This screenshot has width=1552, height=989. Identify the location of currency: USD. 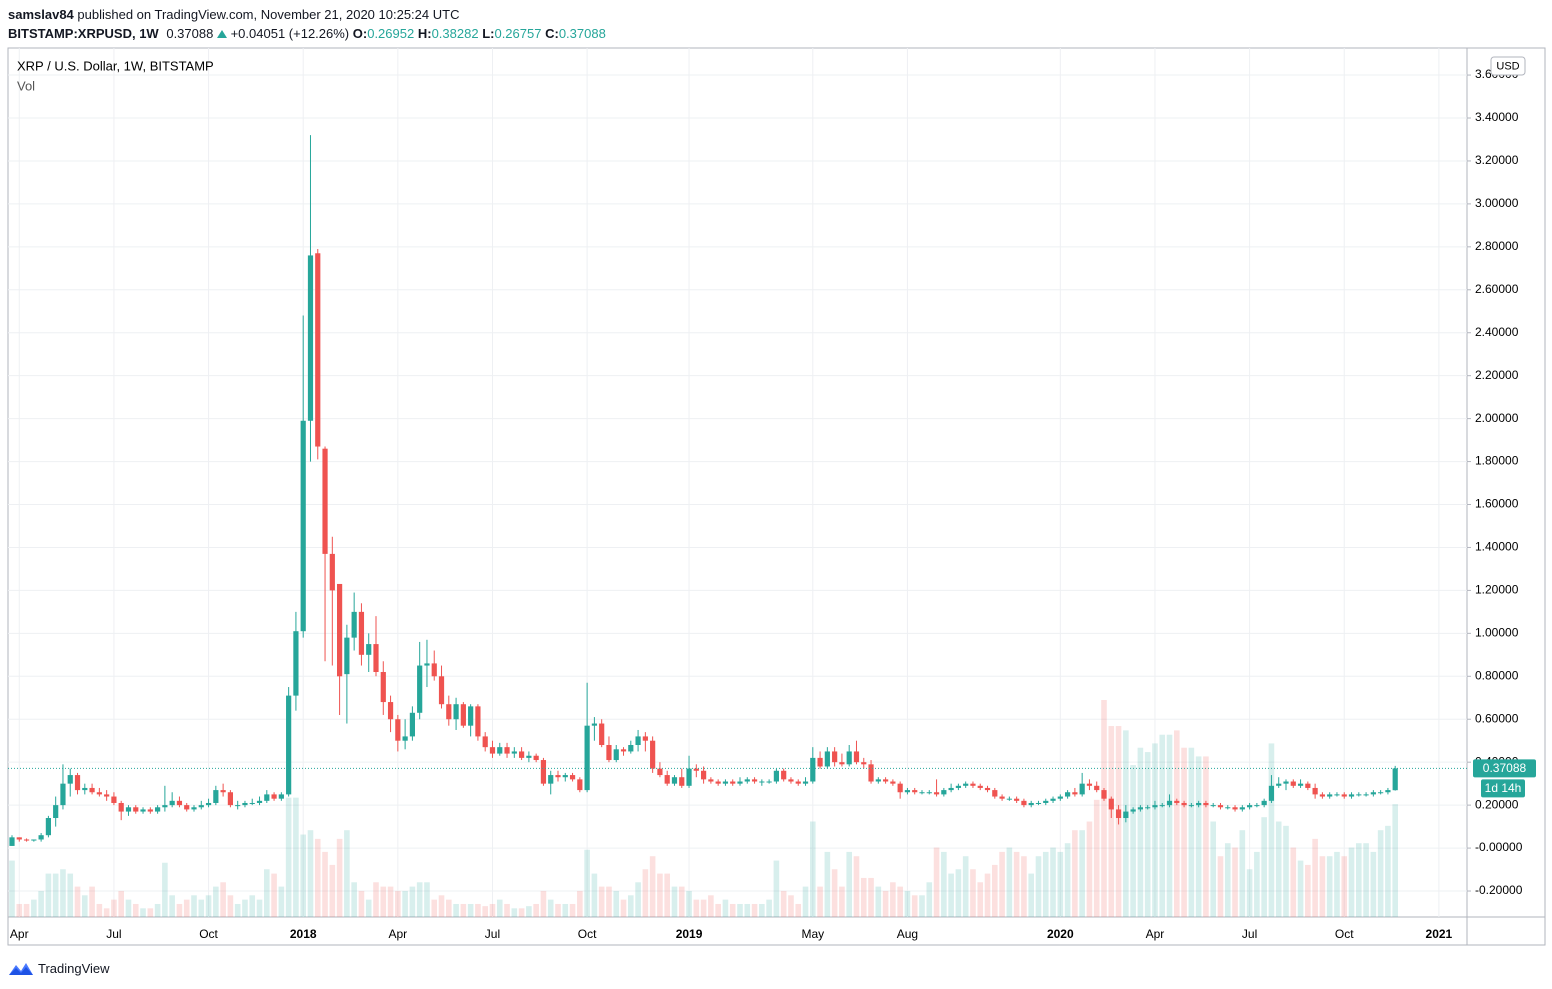
(1507, 66).